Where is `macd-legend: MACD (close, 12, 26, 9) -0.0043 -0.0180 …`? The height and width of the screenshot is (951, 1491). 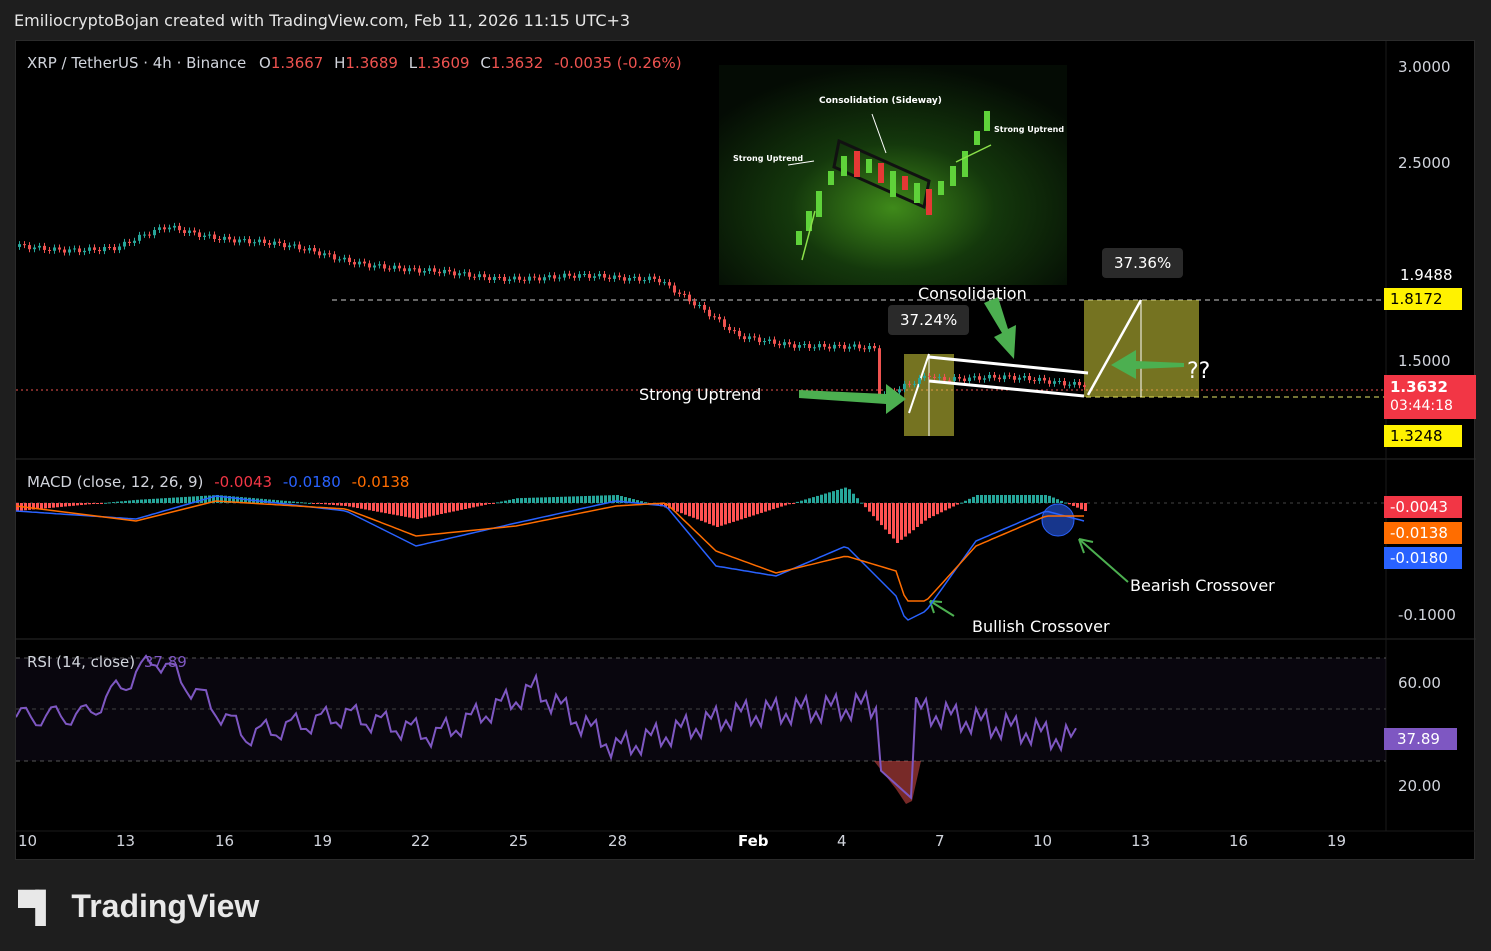
macd-legend: MACD (close, 12, 26, 9) -0.0043 -0.0180 … is located at coordinates (218, 482).